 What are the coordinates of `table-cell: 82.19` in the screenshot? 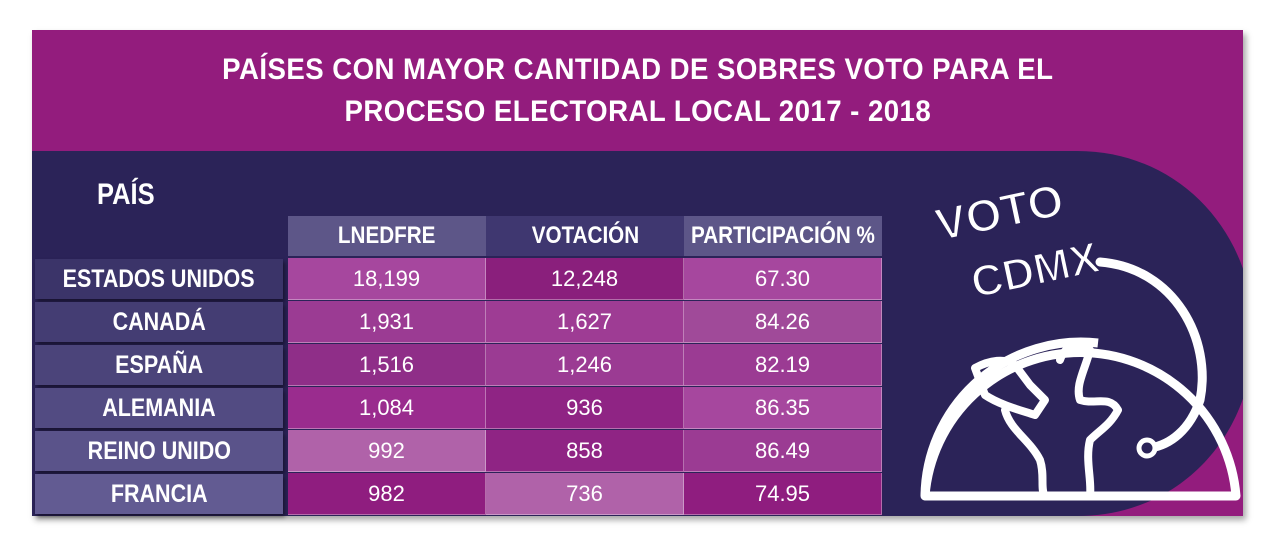 It's located at (783, 365).